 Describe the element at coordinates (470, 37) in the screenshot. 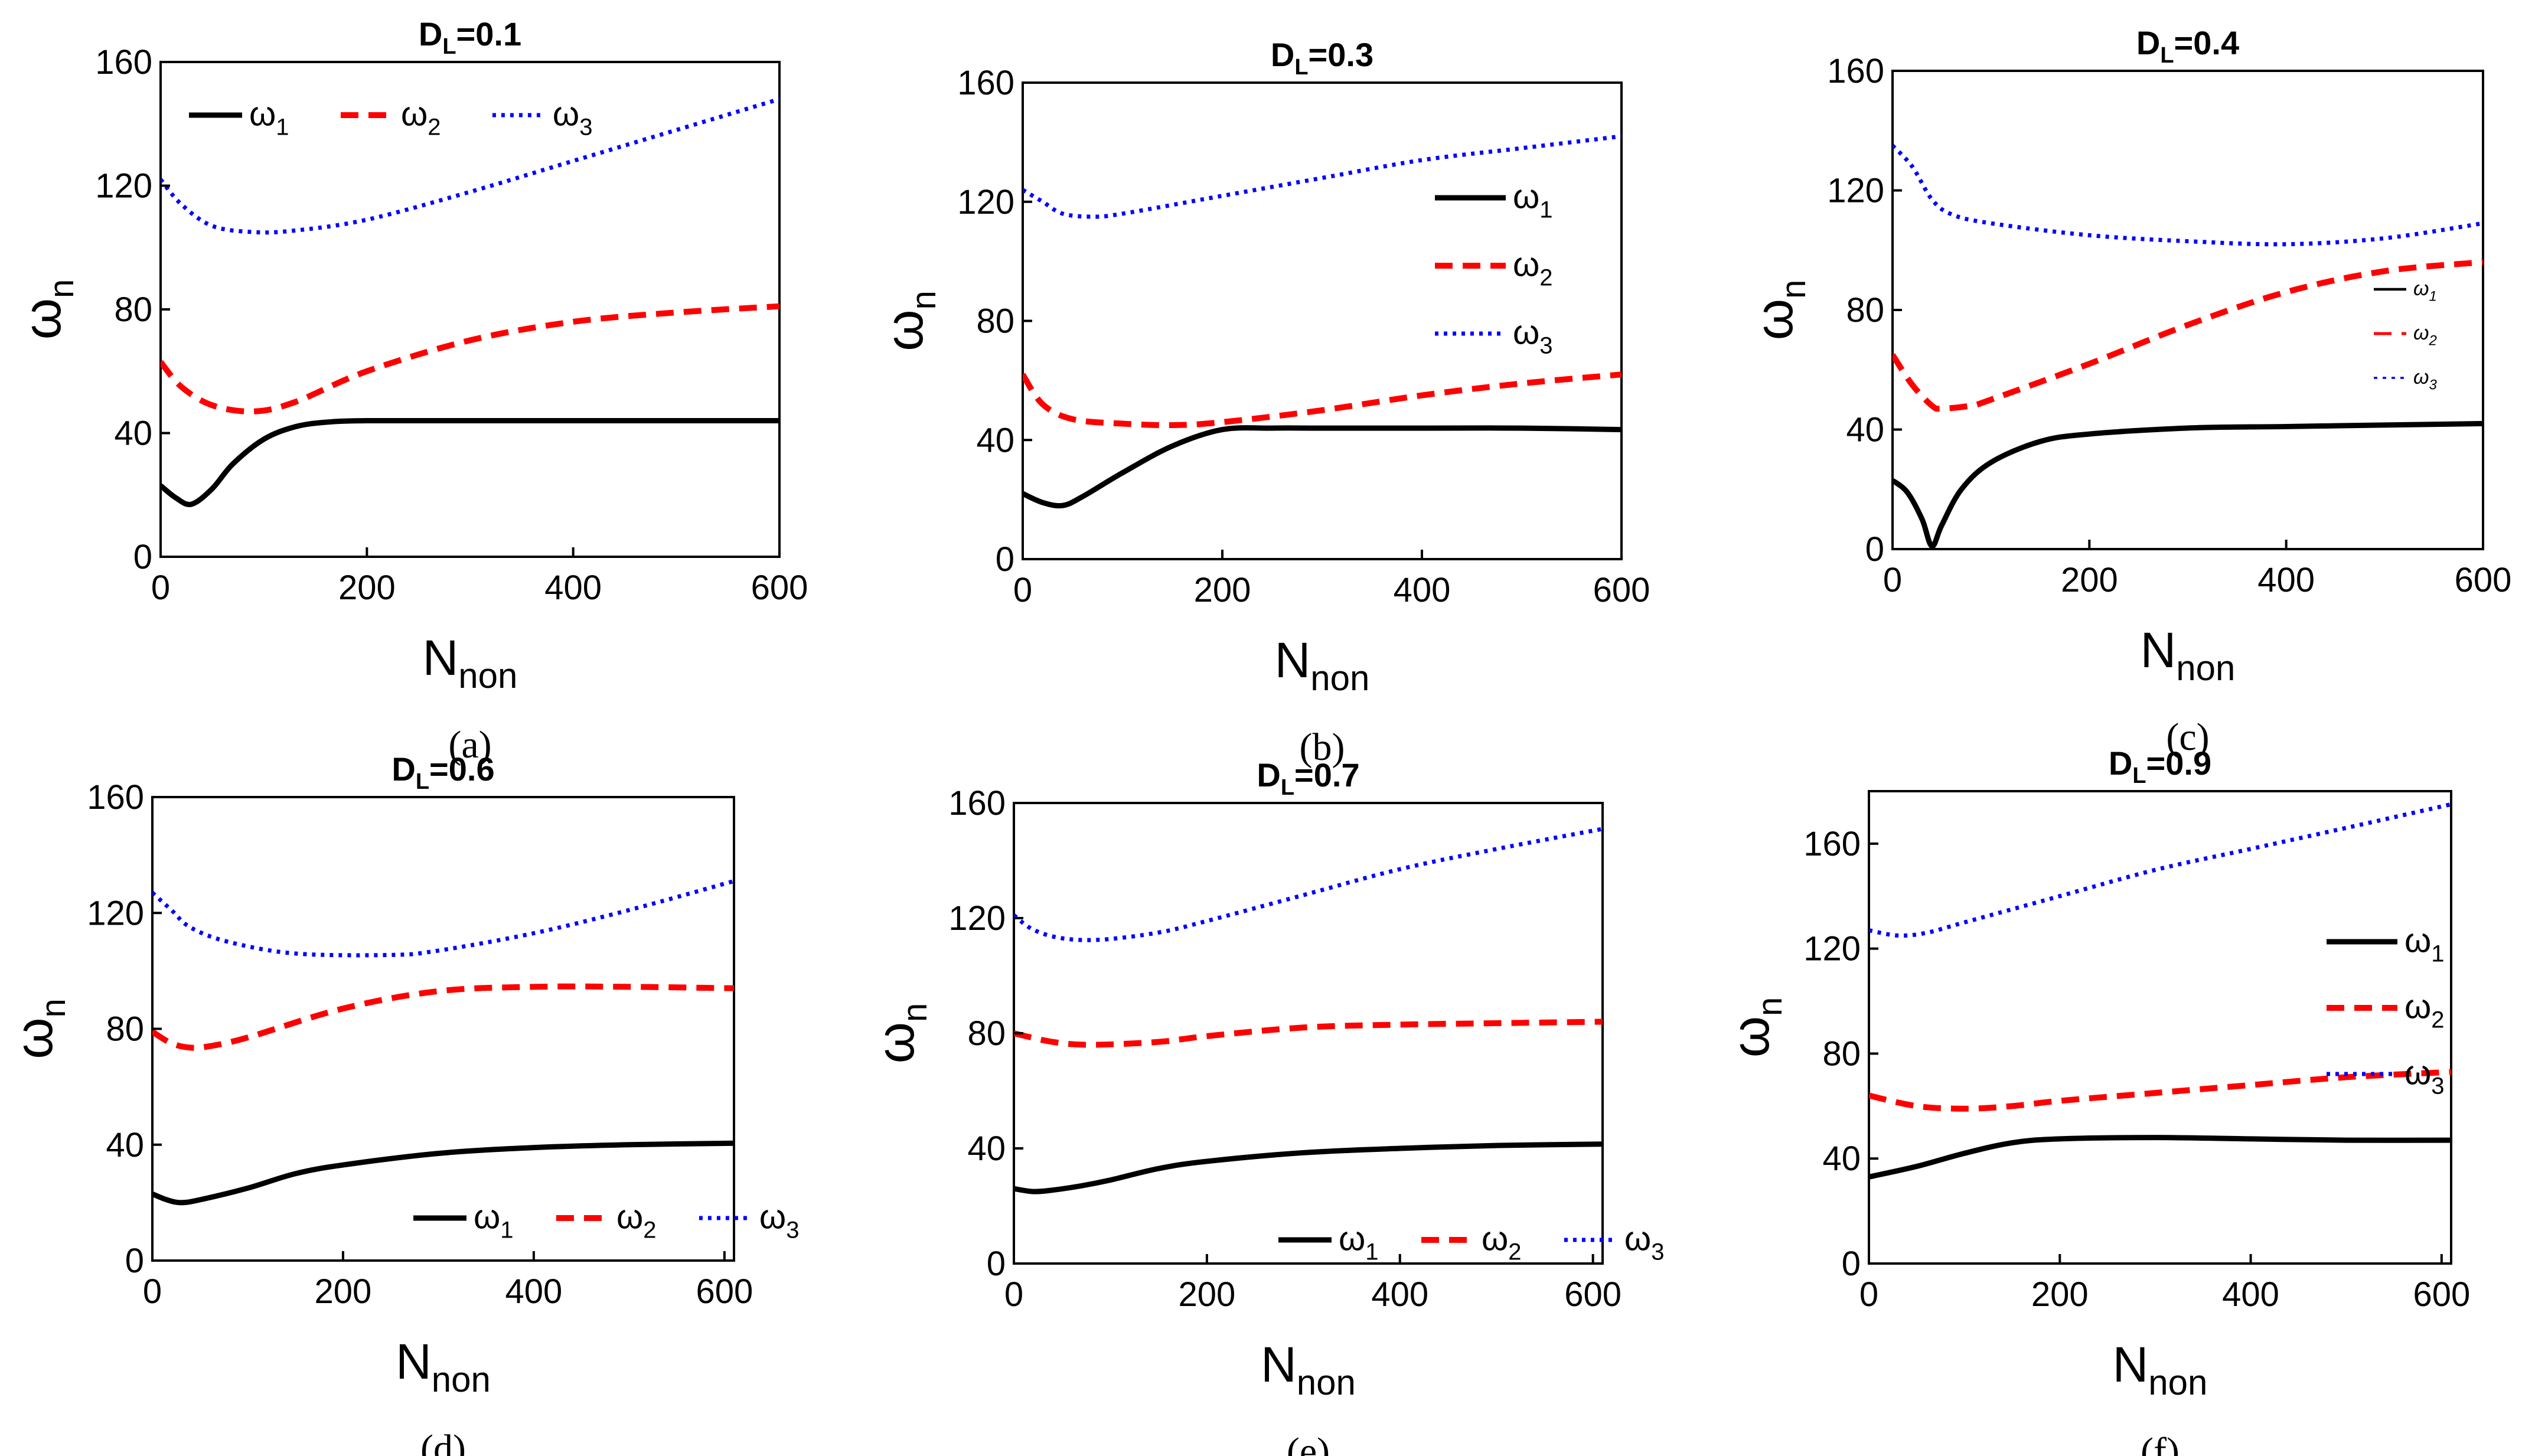

I see `chart-title: DL=0.1` at that location.